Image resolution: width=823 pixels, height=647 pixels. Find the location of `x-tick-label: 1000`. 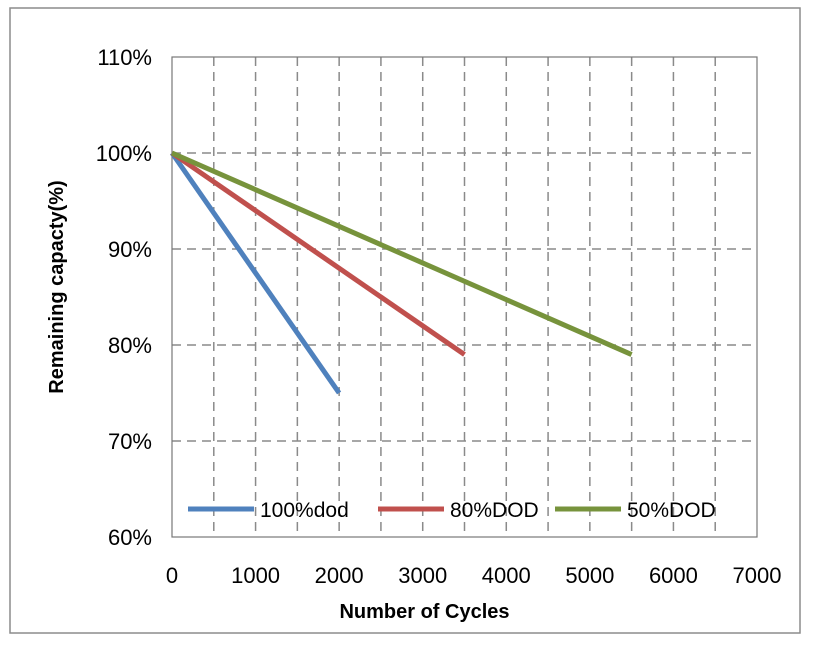

x-tick-label: 1000 is located at coordinates (255, 575).